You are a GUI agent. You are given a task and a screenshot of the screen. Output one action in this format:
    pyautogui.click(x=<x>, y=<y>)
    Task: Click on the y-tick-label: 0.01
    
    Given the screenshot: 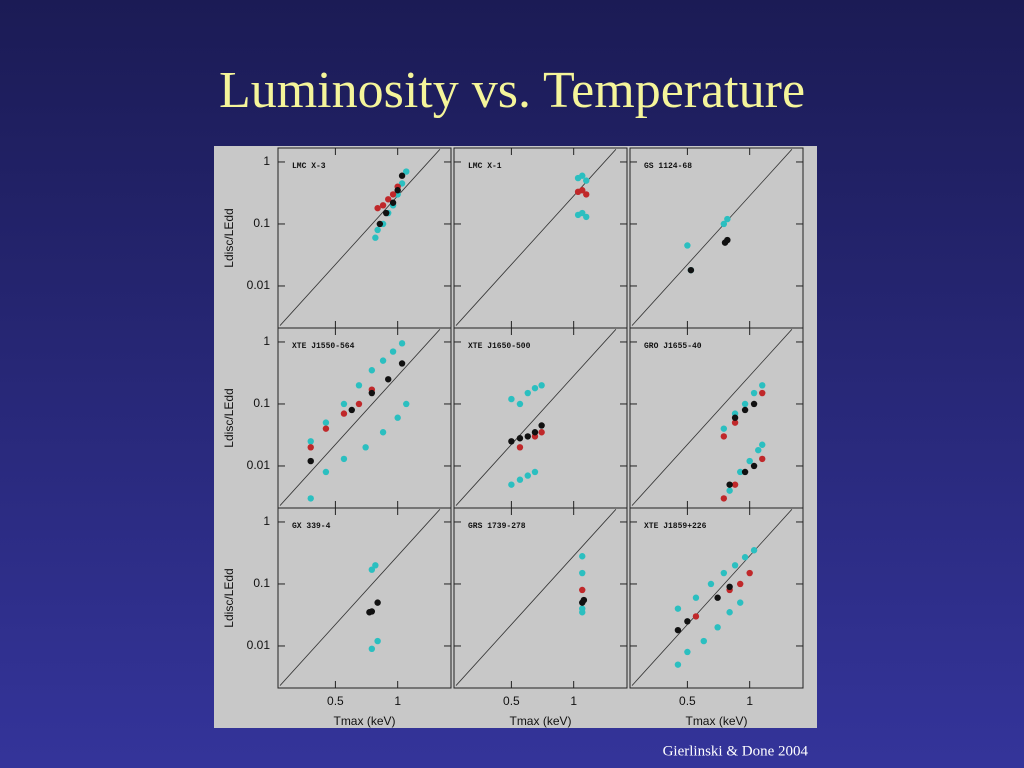 What is the action you would take?
    pyautogui.click(x=259, y=285)
    